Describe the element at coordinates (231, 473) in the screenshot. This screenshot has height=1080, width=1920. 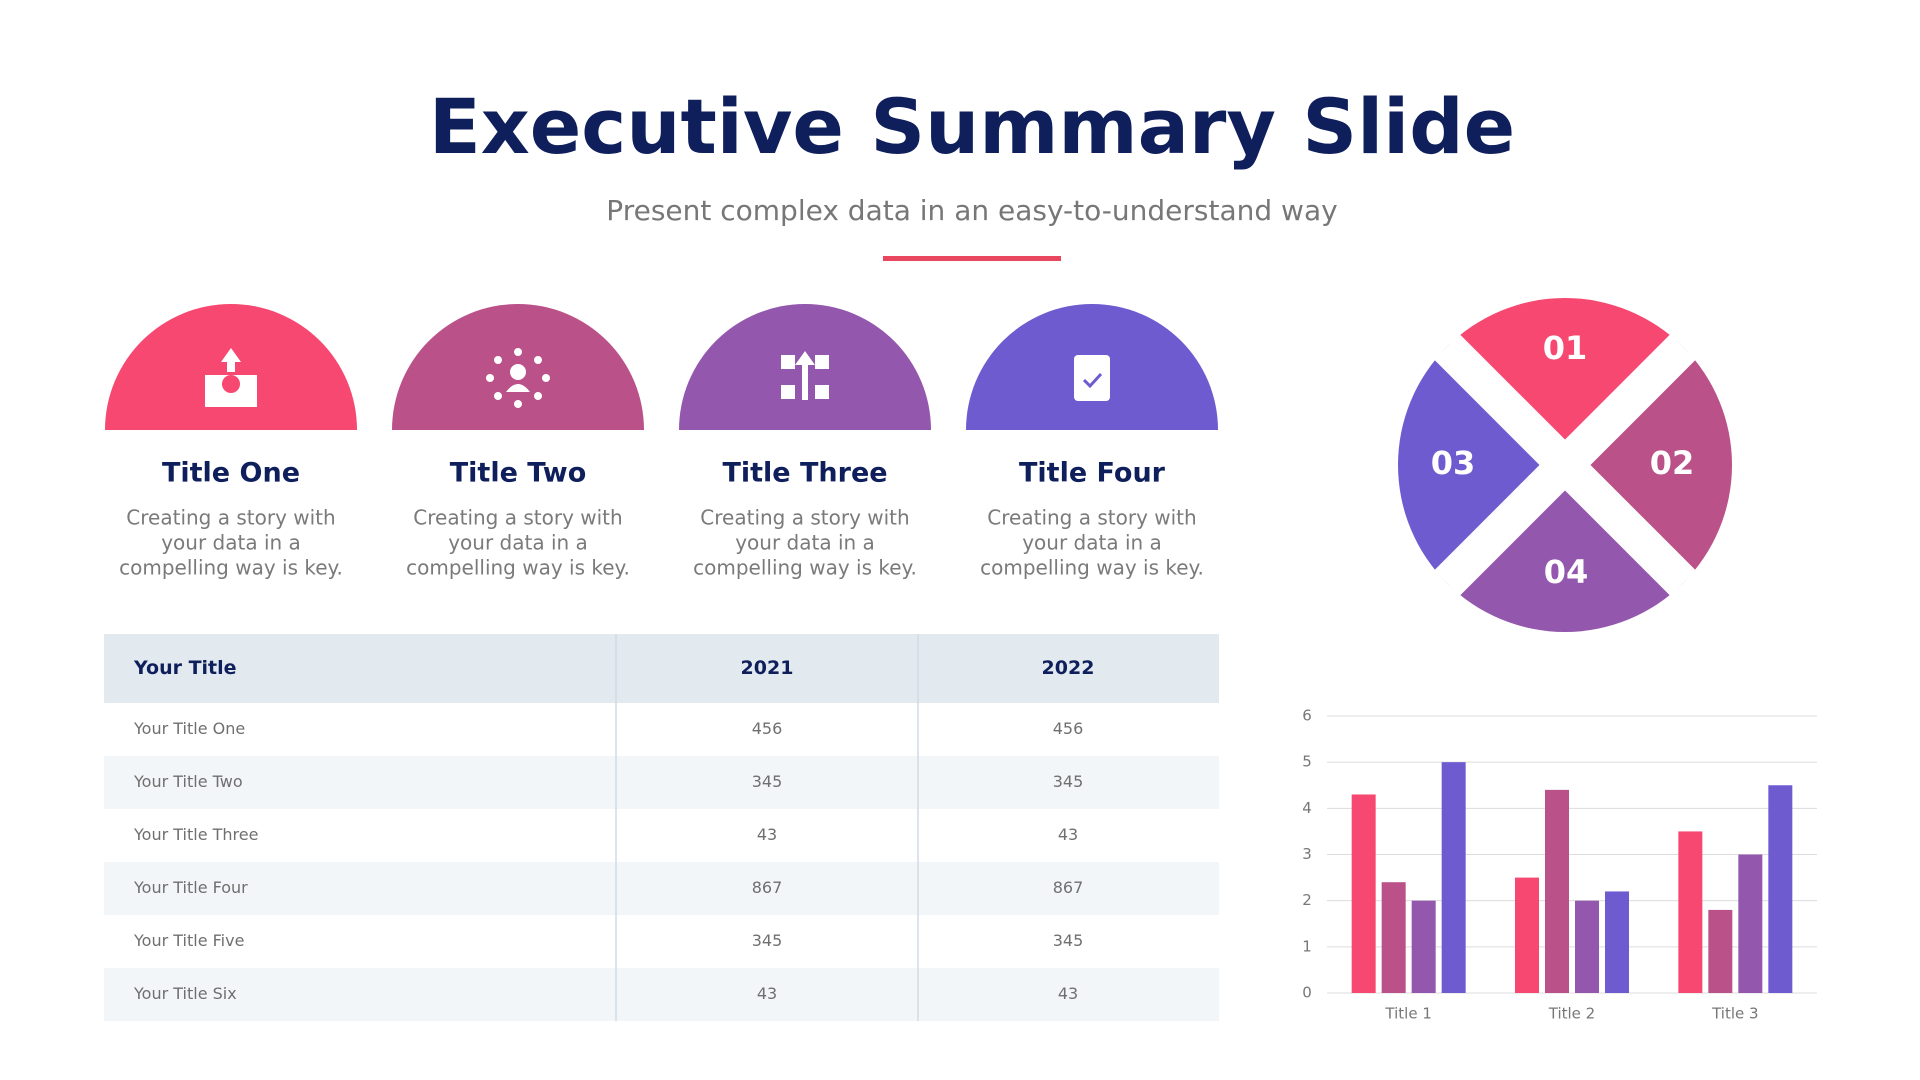
I see `card-title: Title One` at that location.